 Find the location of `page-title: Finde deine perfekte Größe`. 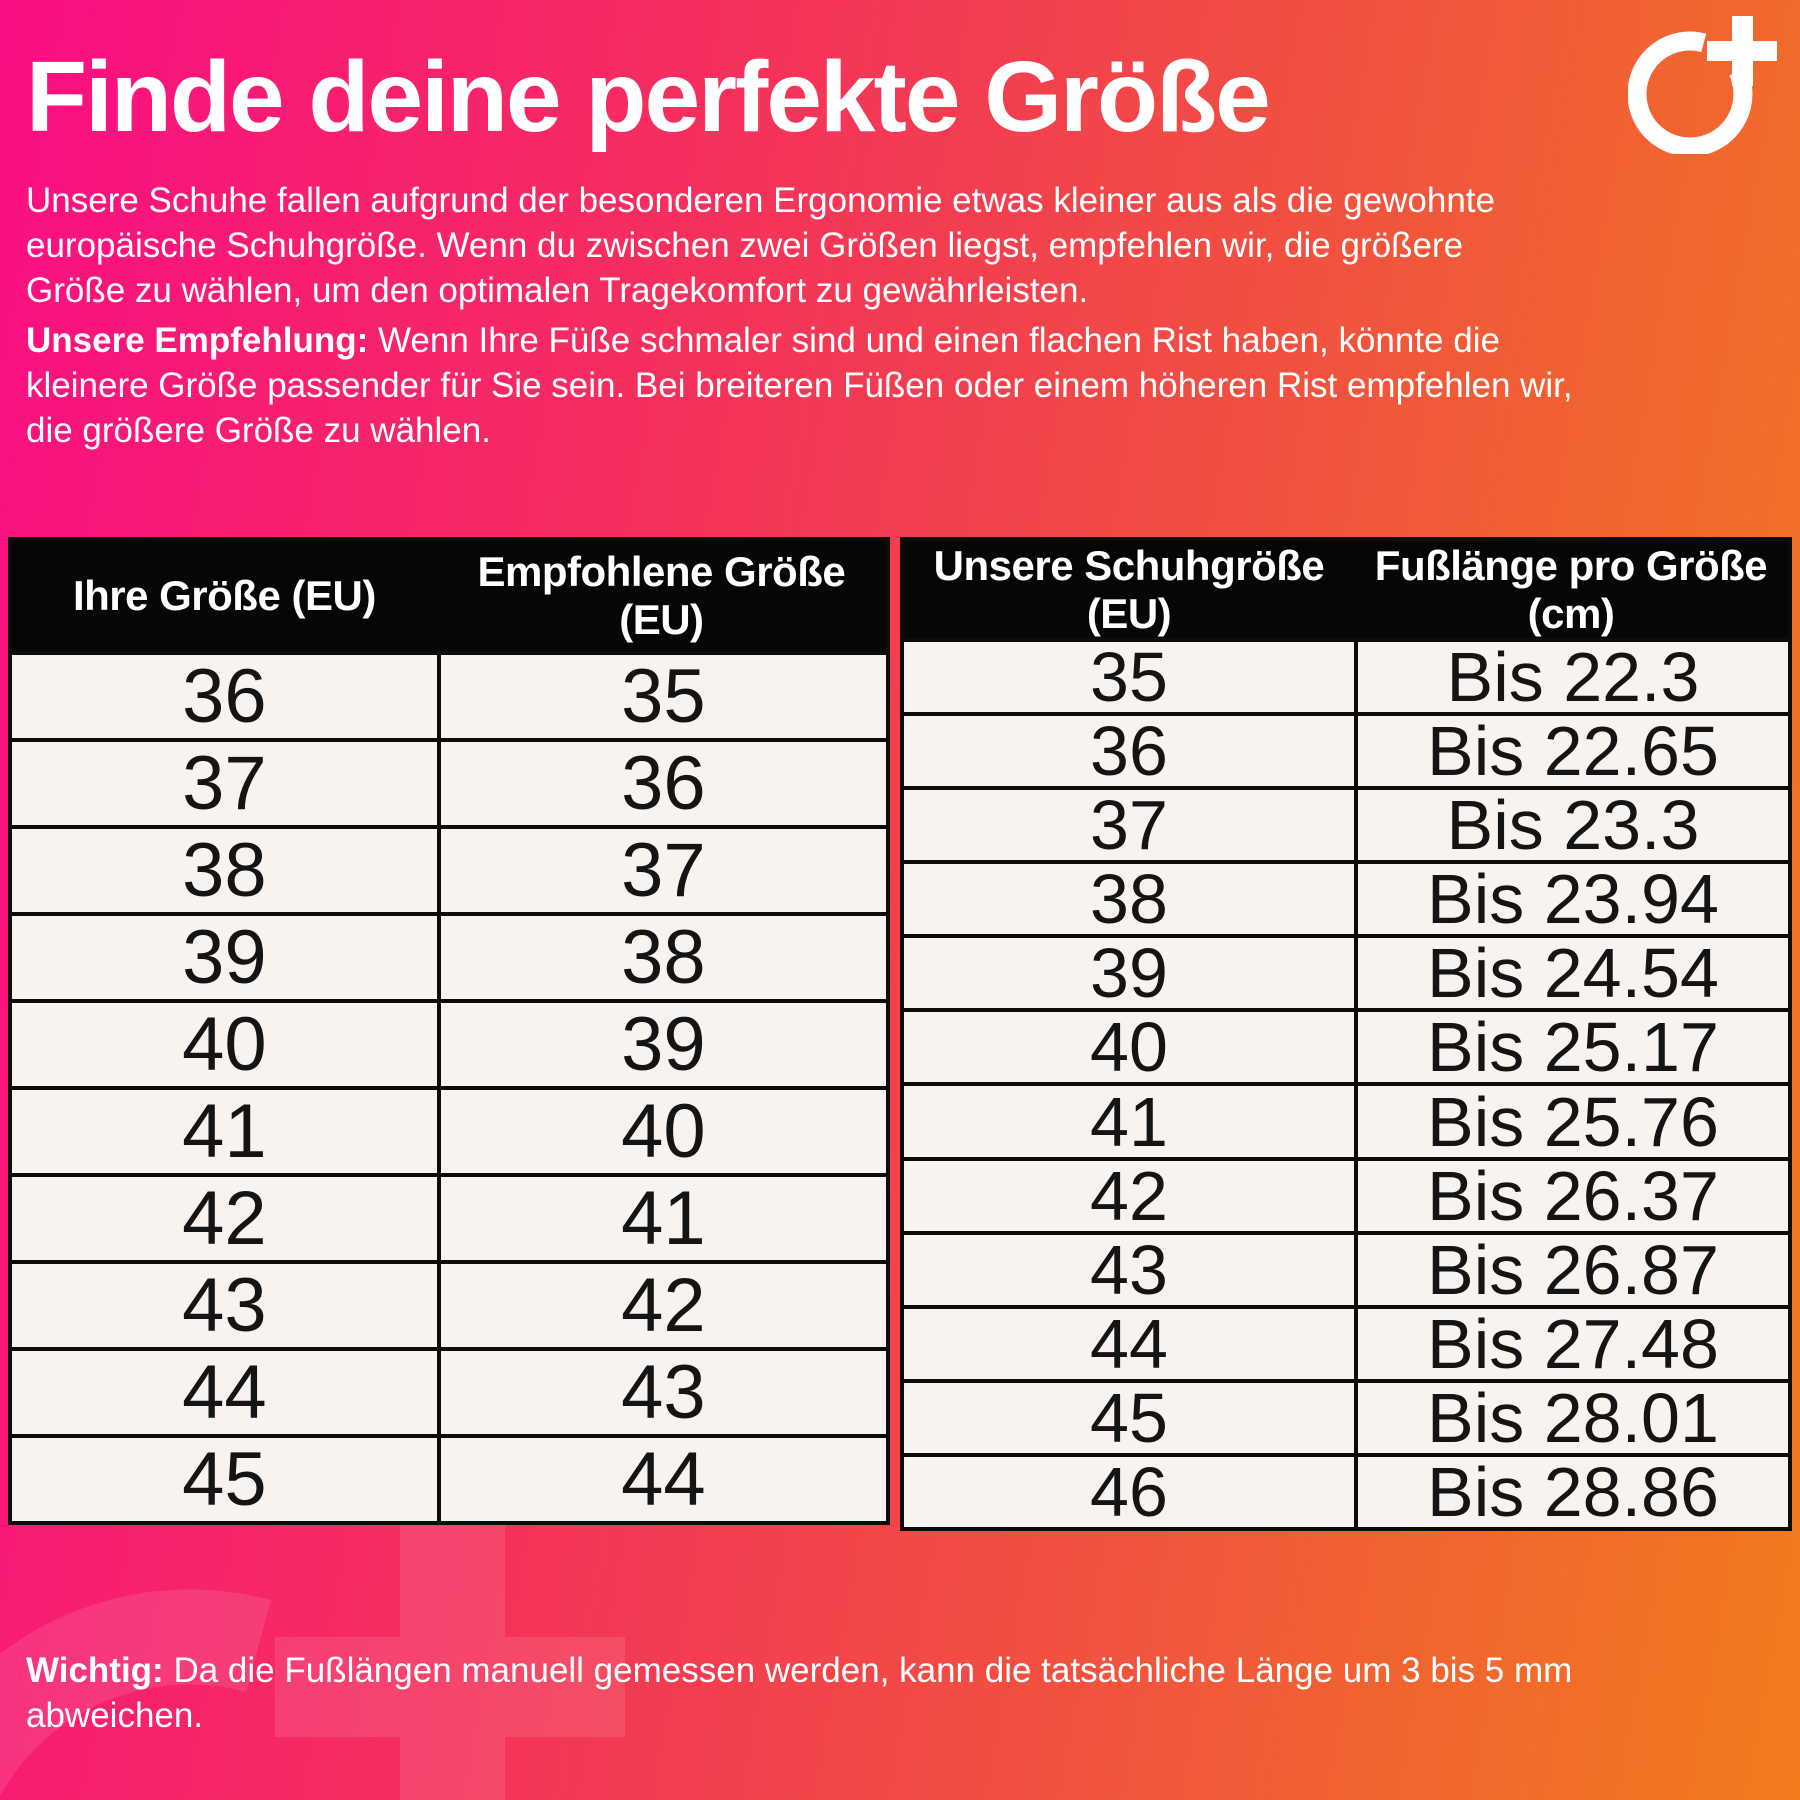

page-title: Finde deine perfekte Größe is located at coordinates (648, 97).